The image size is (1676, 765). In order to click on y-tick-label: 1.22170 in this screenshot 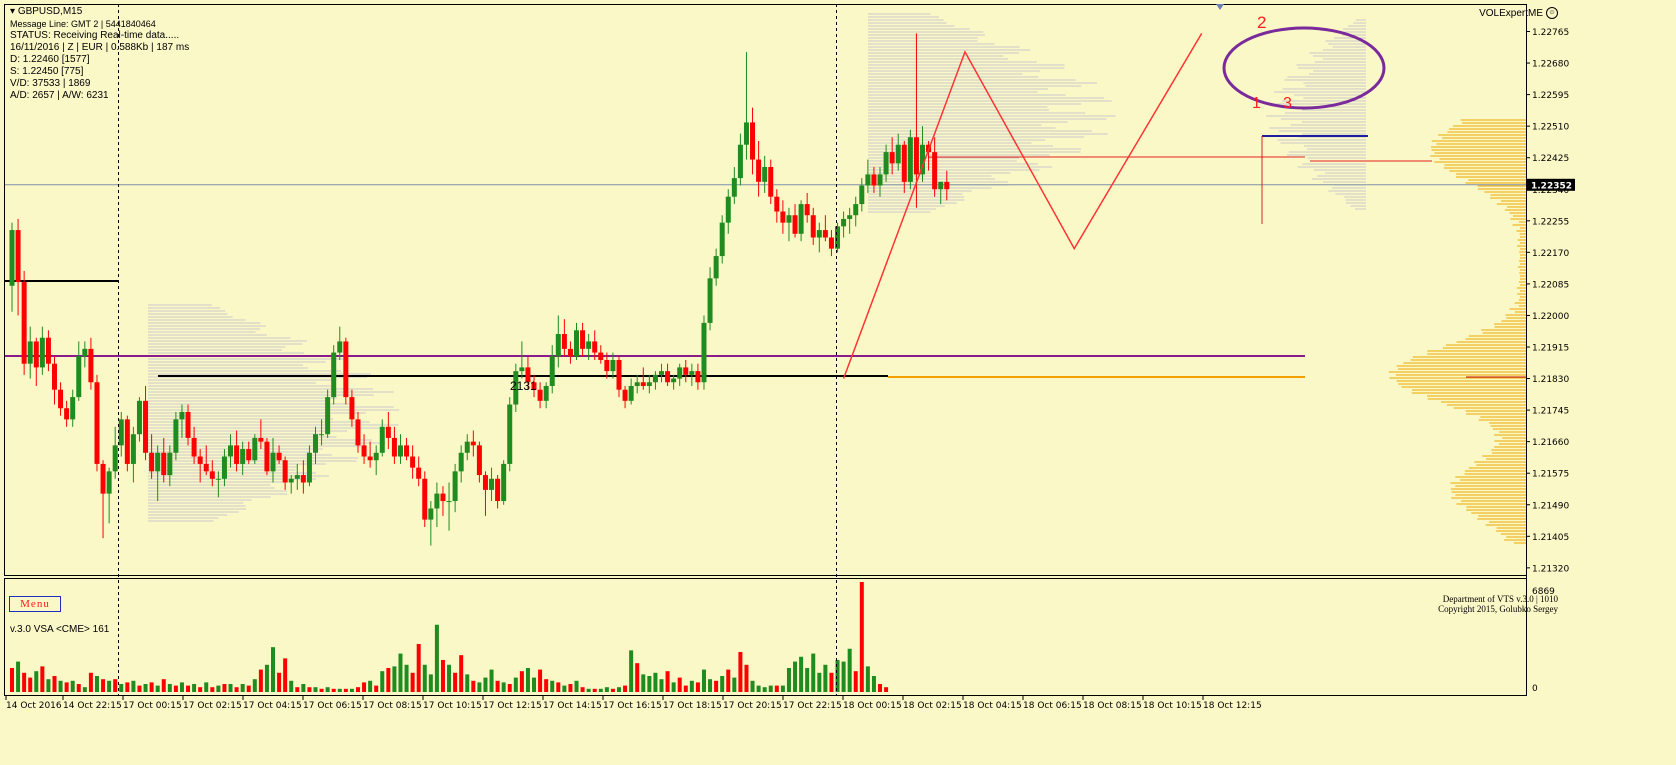, I will do `click(1550, 254)`.